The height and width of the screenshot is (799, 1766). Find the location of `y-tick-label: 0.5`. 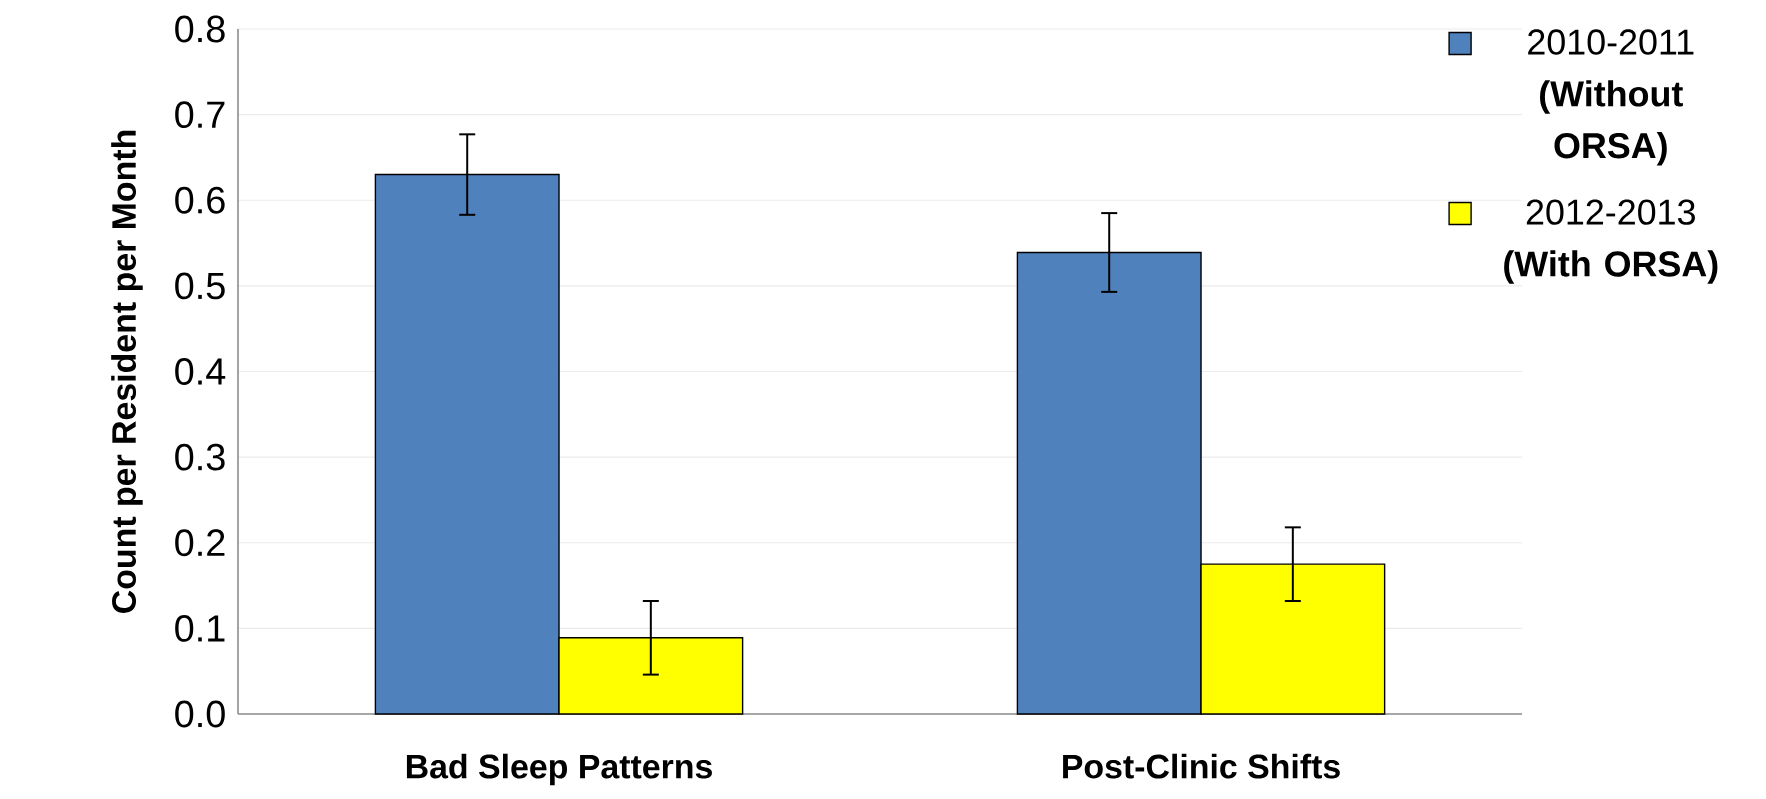

y-tick-label: 0.5 is located at coordinates (200, 286).